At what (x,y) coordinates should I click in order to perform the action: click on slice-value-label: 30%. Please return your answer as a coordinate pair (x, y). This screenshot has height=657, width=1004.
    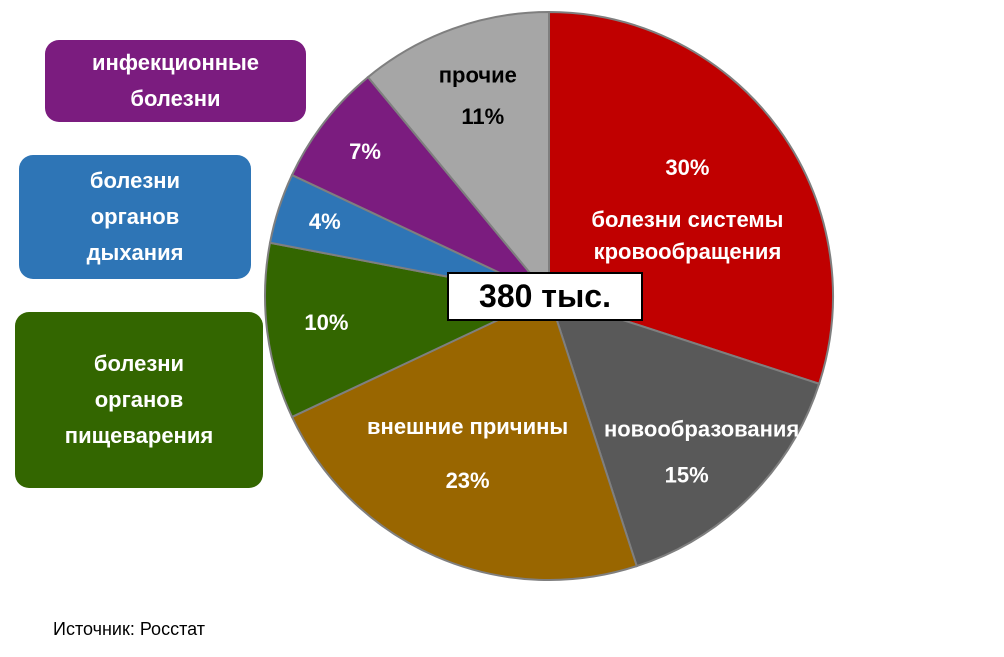
    Looking at the image, I should click on (687, 167).